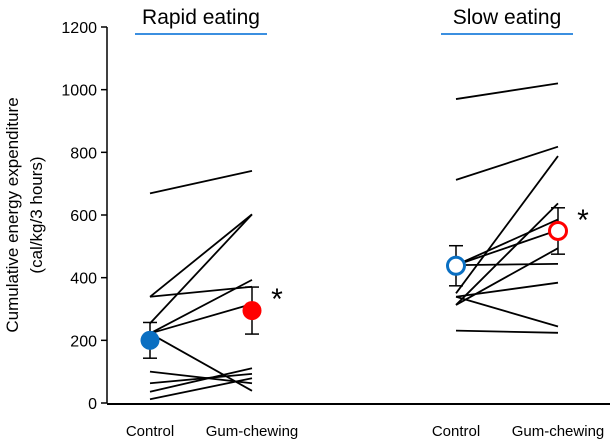 Image resolution: width=610 pixels, height=445 pixels. What do you see at coordinates (83, 341) in the screenshot?
I see `y-tick-label: 200` at bounding box center [83, 341].